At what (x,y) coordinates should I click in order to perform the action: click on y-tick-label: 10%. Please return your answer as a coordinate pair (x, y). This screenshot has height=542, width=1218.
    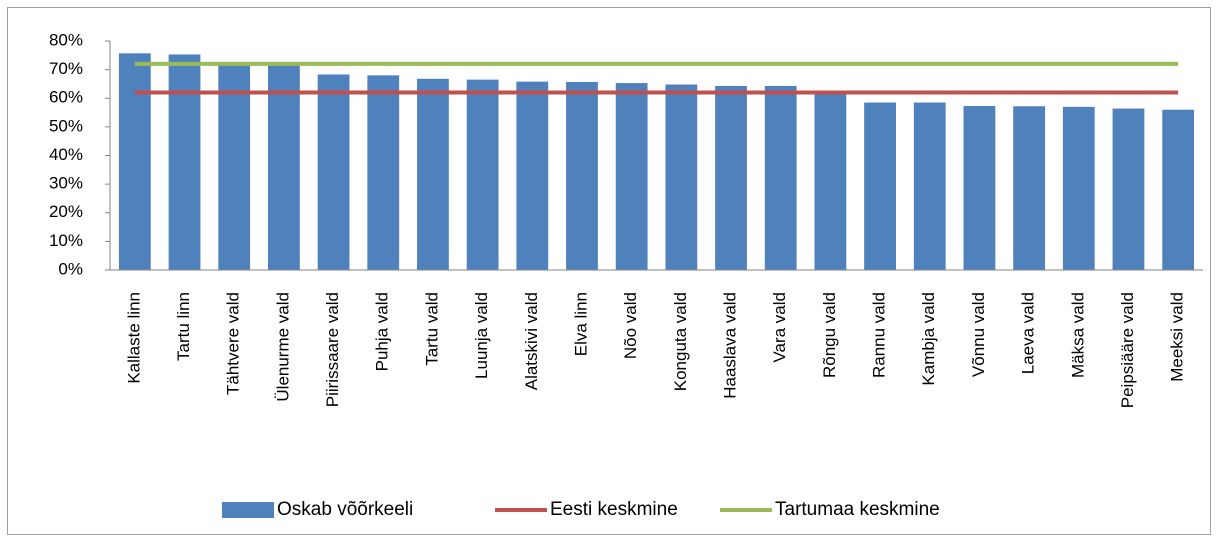
    Looking at the image, I should click on (66, 240).